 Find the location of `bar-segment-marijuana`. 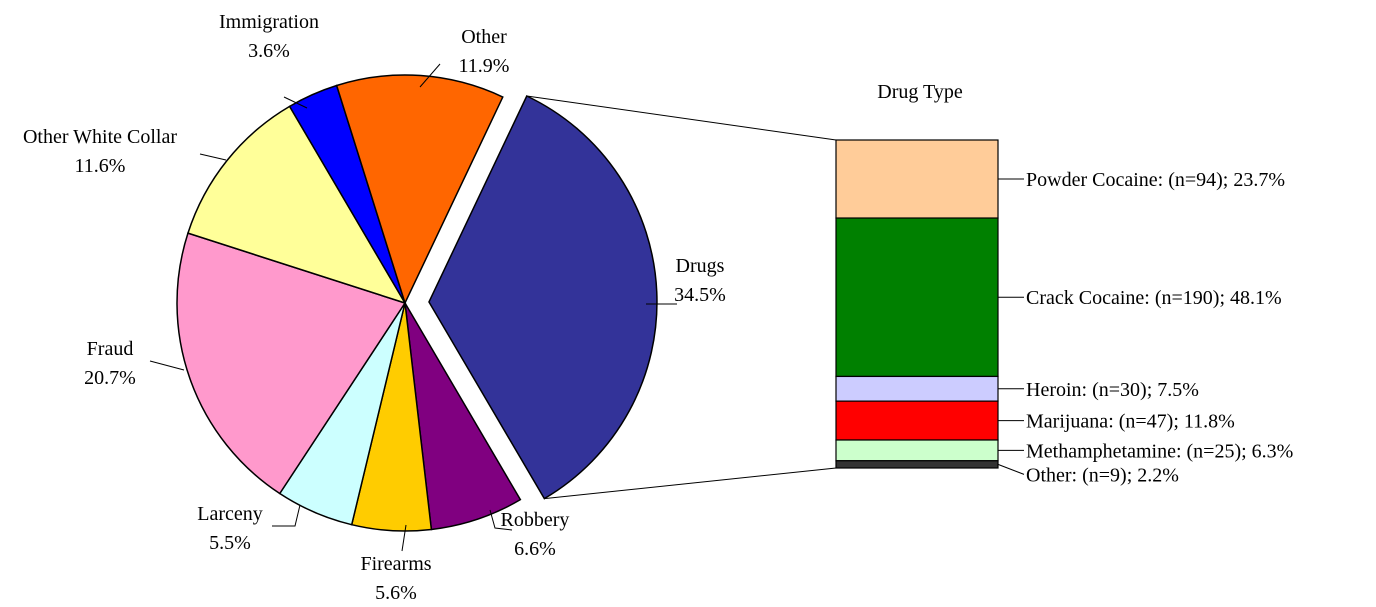

bar-segment-marijuana is located at coordinates (917, 420).